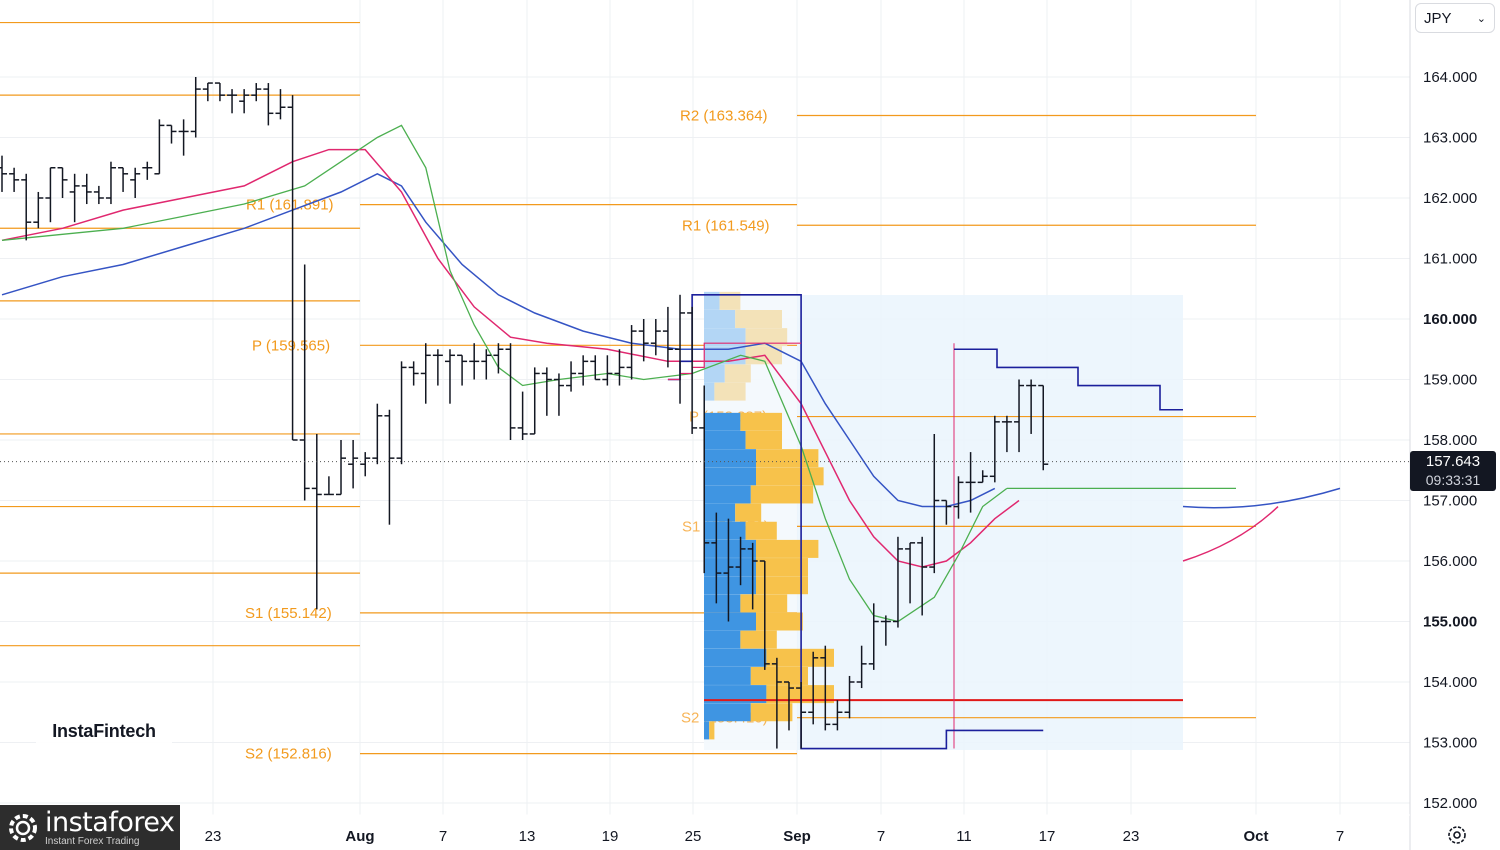 The width and height of the screenshot is (1500, 850). What do you see at coordinates (797, 836) in the screenshot?
I see `x-tick-label: Sep` at bounding box center [797, 836].